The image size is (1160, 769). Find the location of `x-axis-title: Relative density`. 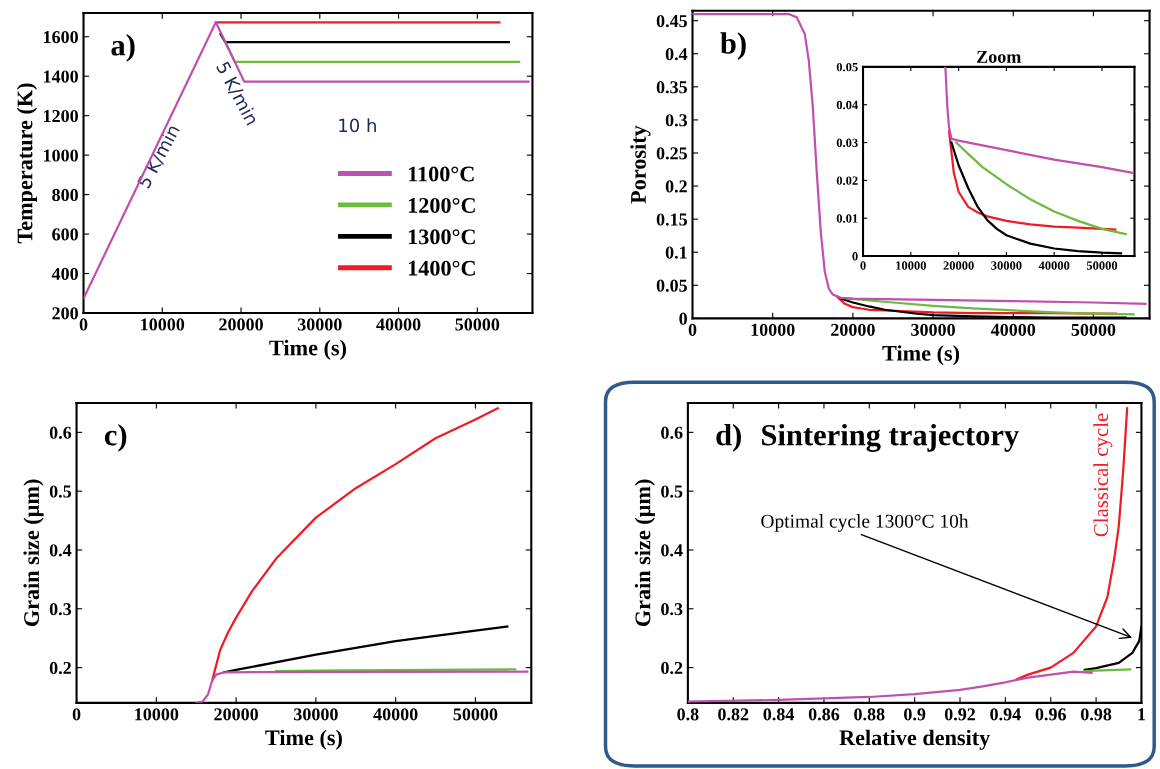

x-axis-title: Relative density is located at coordinates (915, 739).